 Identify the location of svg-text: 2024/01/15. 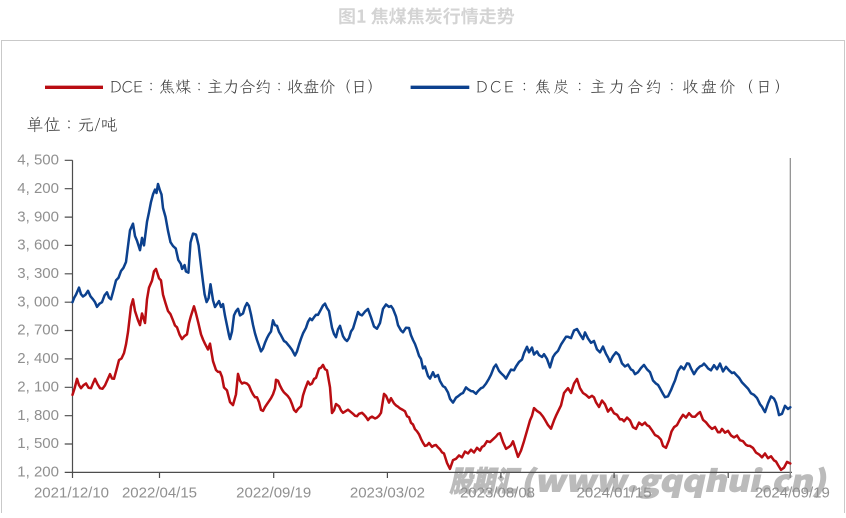
(614, 493).